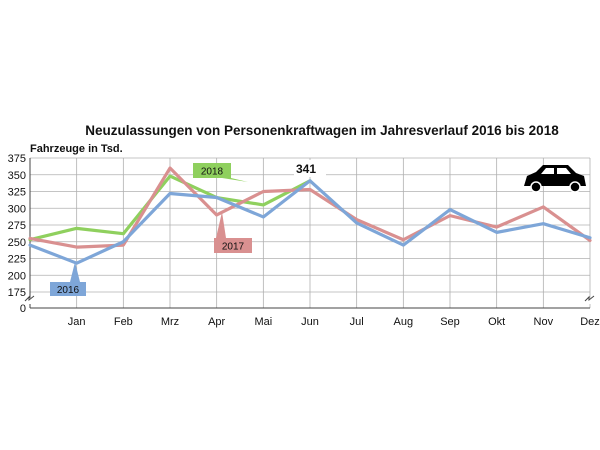  What do you see at coordinates (357, 322) in the screenshot?
I see `x-tick-label-jul-7: Jul` at bounding box center [357, 322].